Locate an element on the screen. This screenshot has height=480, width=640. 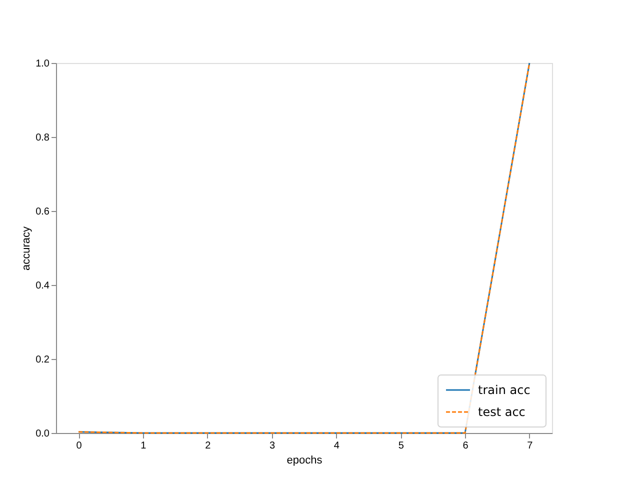
y-tick-label: 1.0 is located at coordinates (43, 64).